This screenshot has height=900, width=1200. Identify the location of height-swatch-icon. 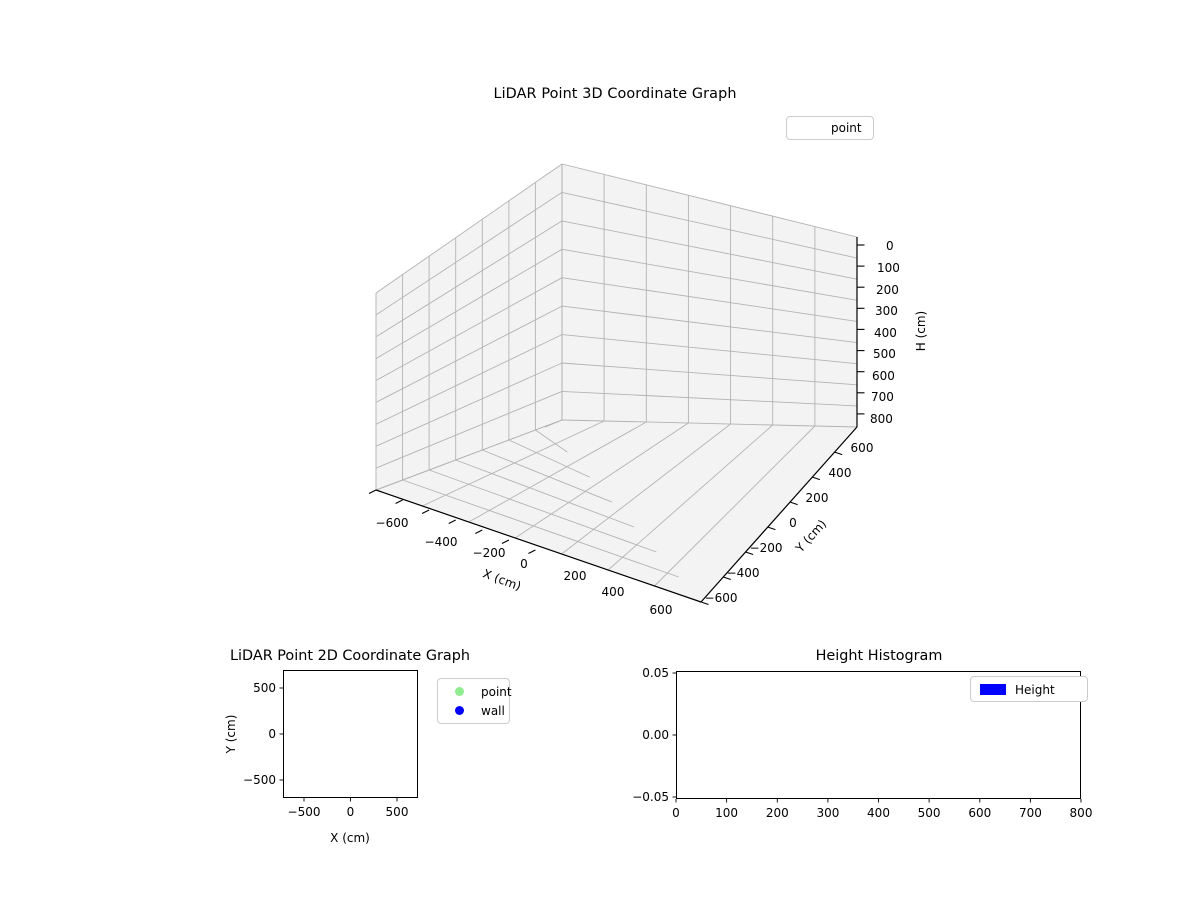
(993, 689).